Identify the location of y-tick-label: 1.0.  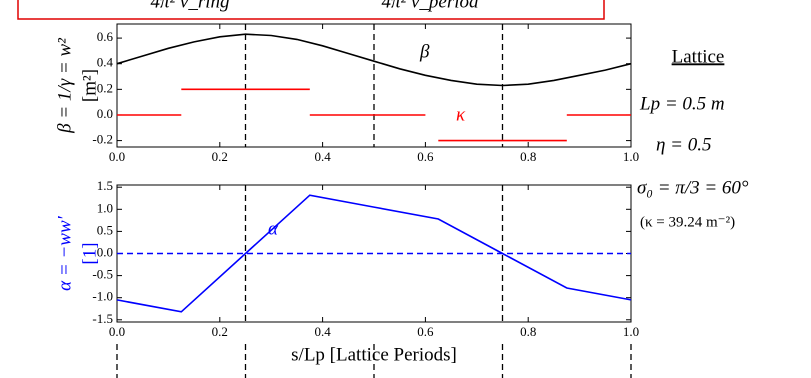
(105, 207).